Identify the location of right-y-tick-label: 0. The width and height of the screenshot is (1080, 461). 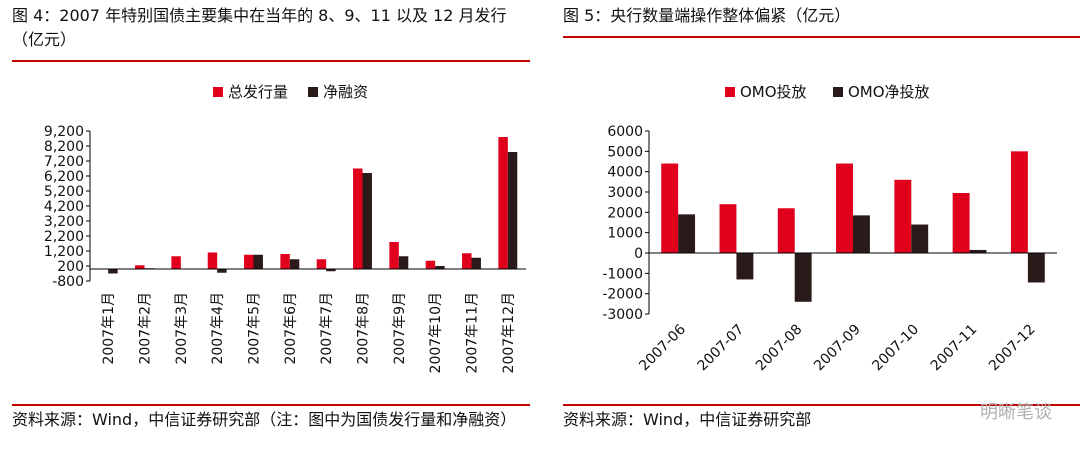
(638, 254).